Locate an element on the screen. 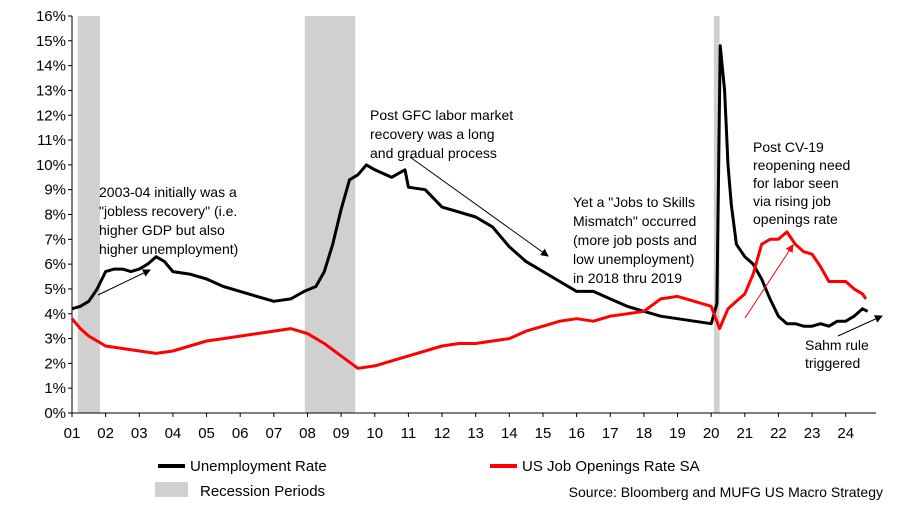  x-tick-label: 19 is located at coordinates (677, 433).